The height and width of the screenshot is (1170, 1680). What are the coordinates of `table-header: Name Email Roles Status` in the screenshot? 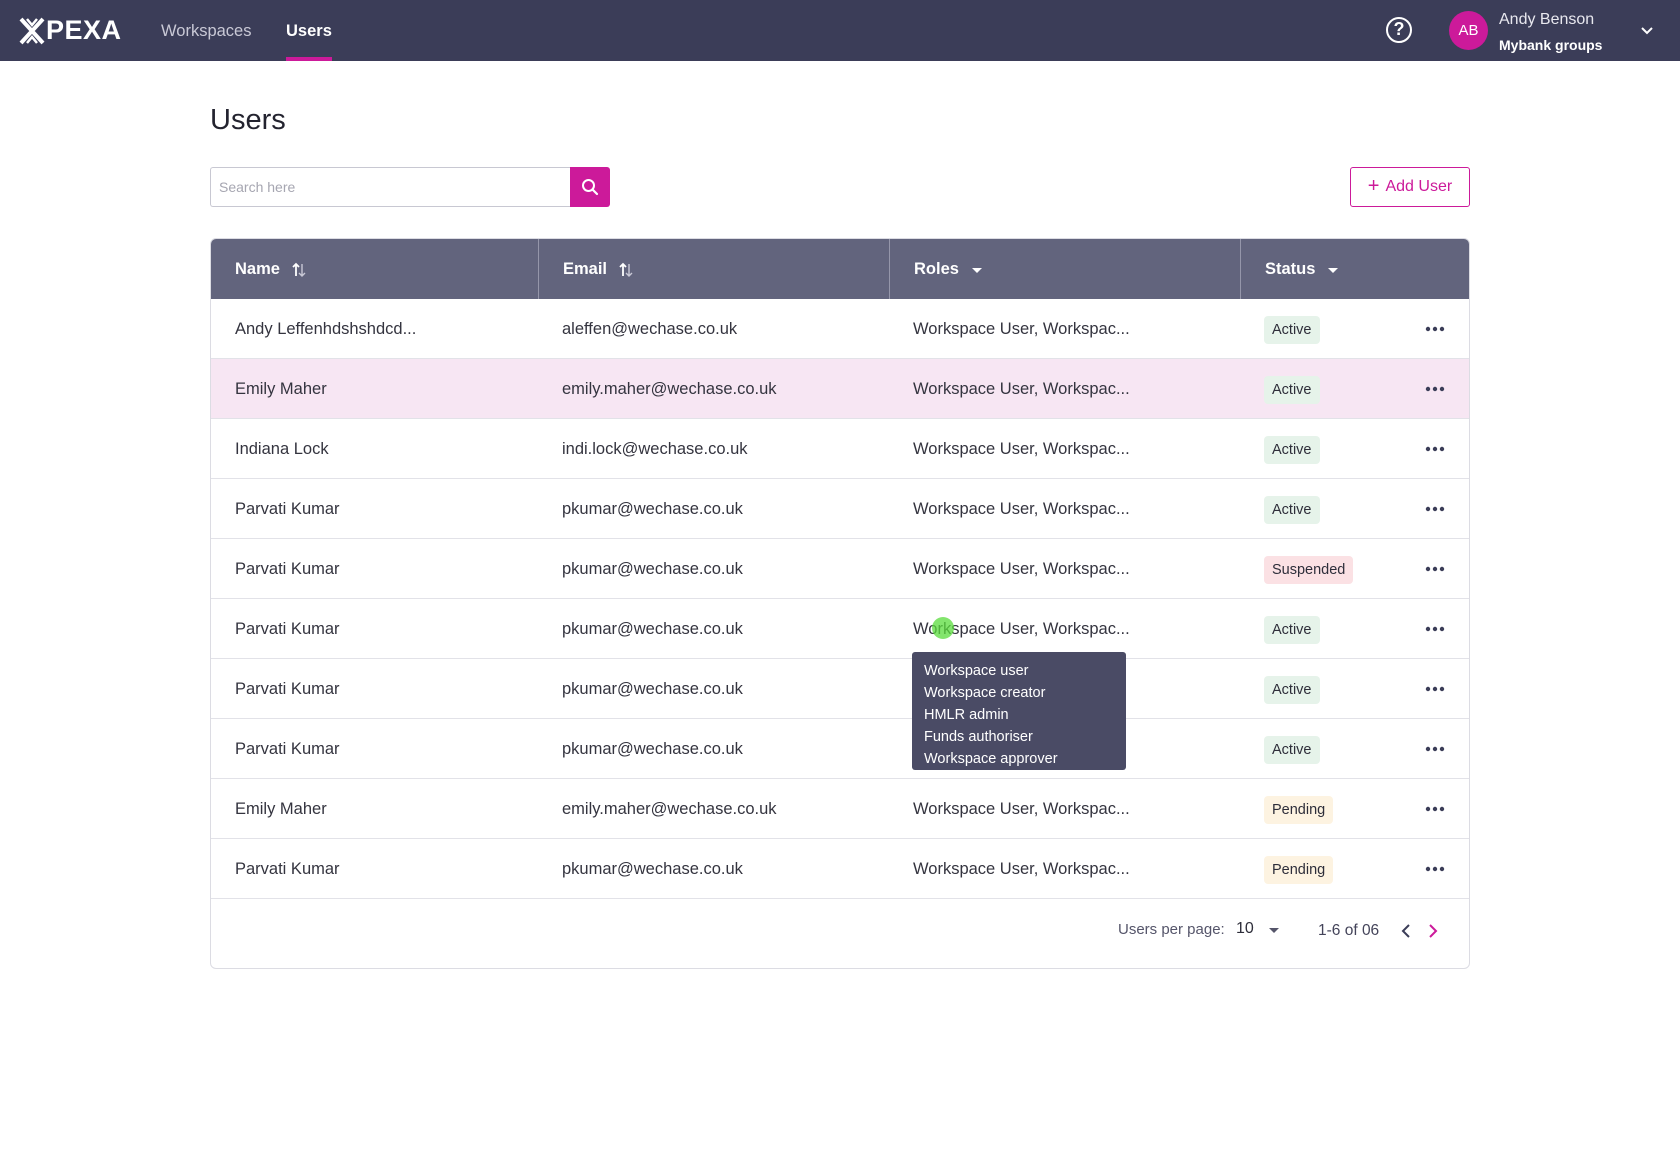 It's located at (840, 269).